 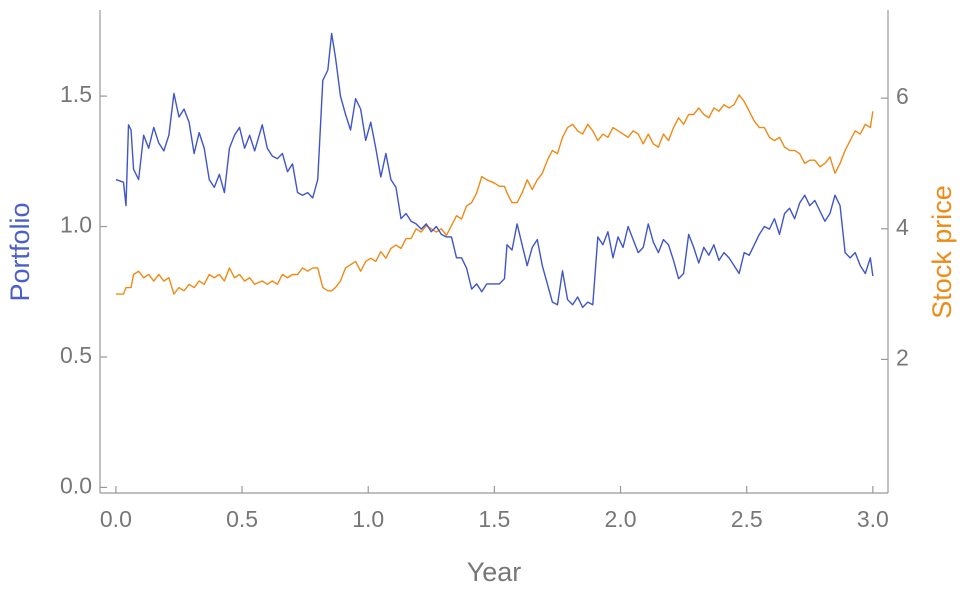 I want to click on y-tick-label: 0.0, so click(x=76, y=485).